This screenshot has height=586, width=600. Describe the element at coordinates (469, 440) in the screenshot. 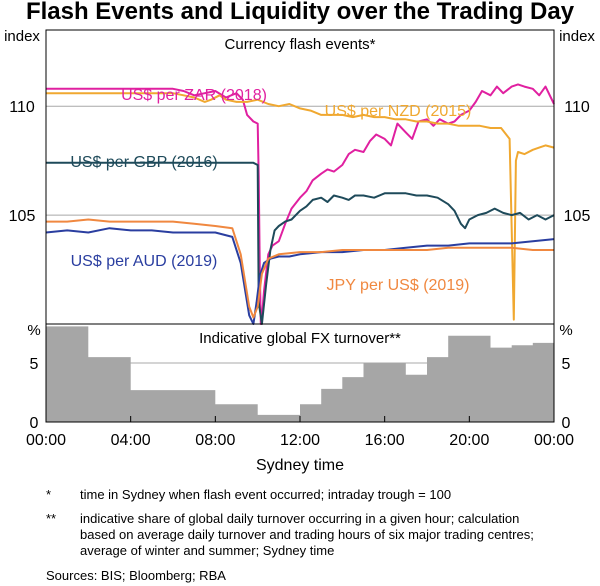

I see `xtick-label-5: 20:00` at that location.